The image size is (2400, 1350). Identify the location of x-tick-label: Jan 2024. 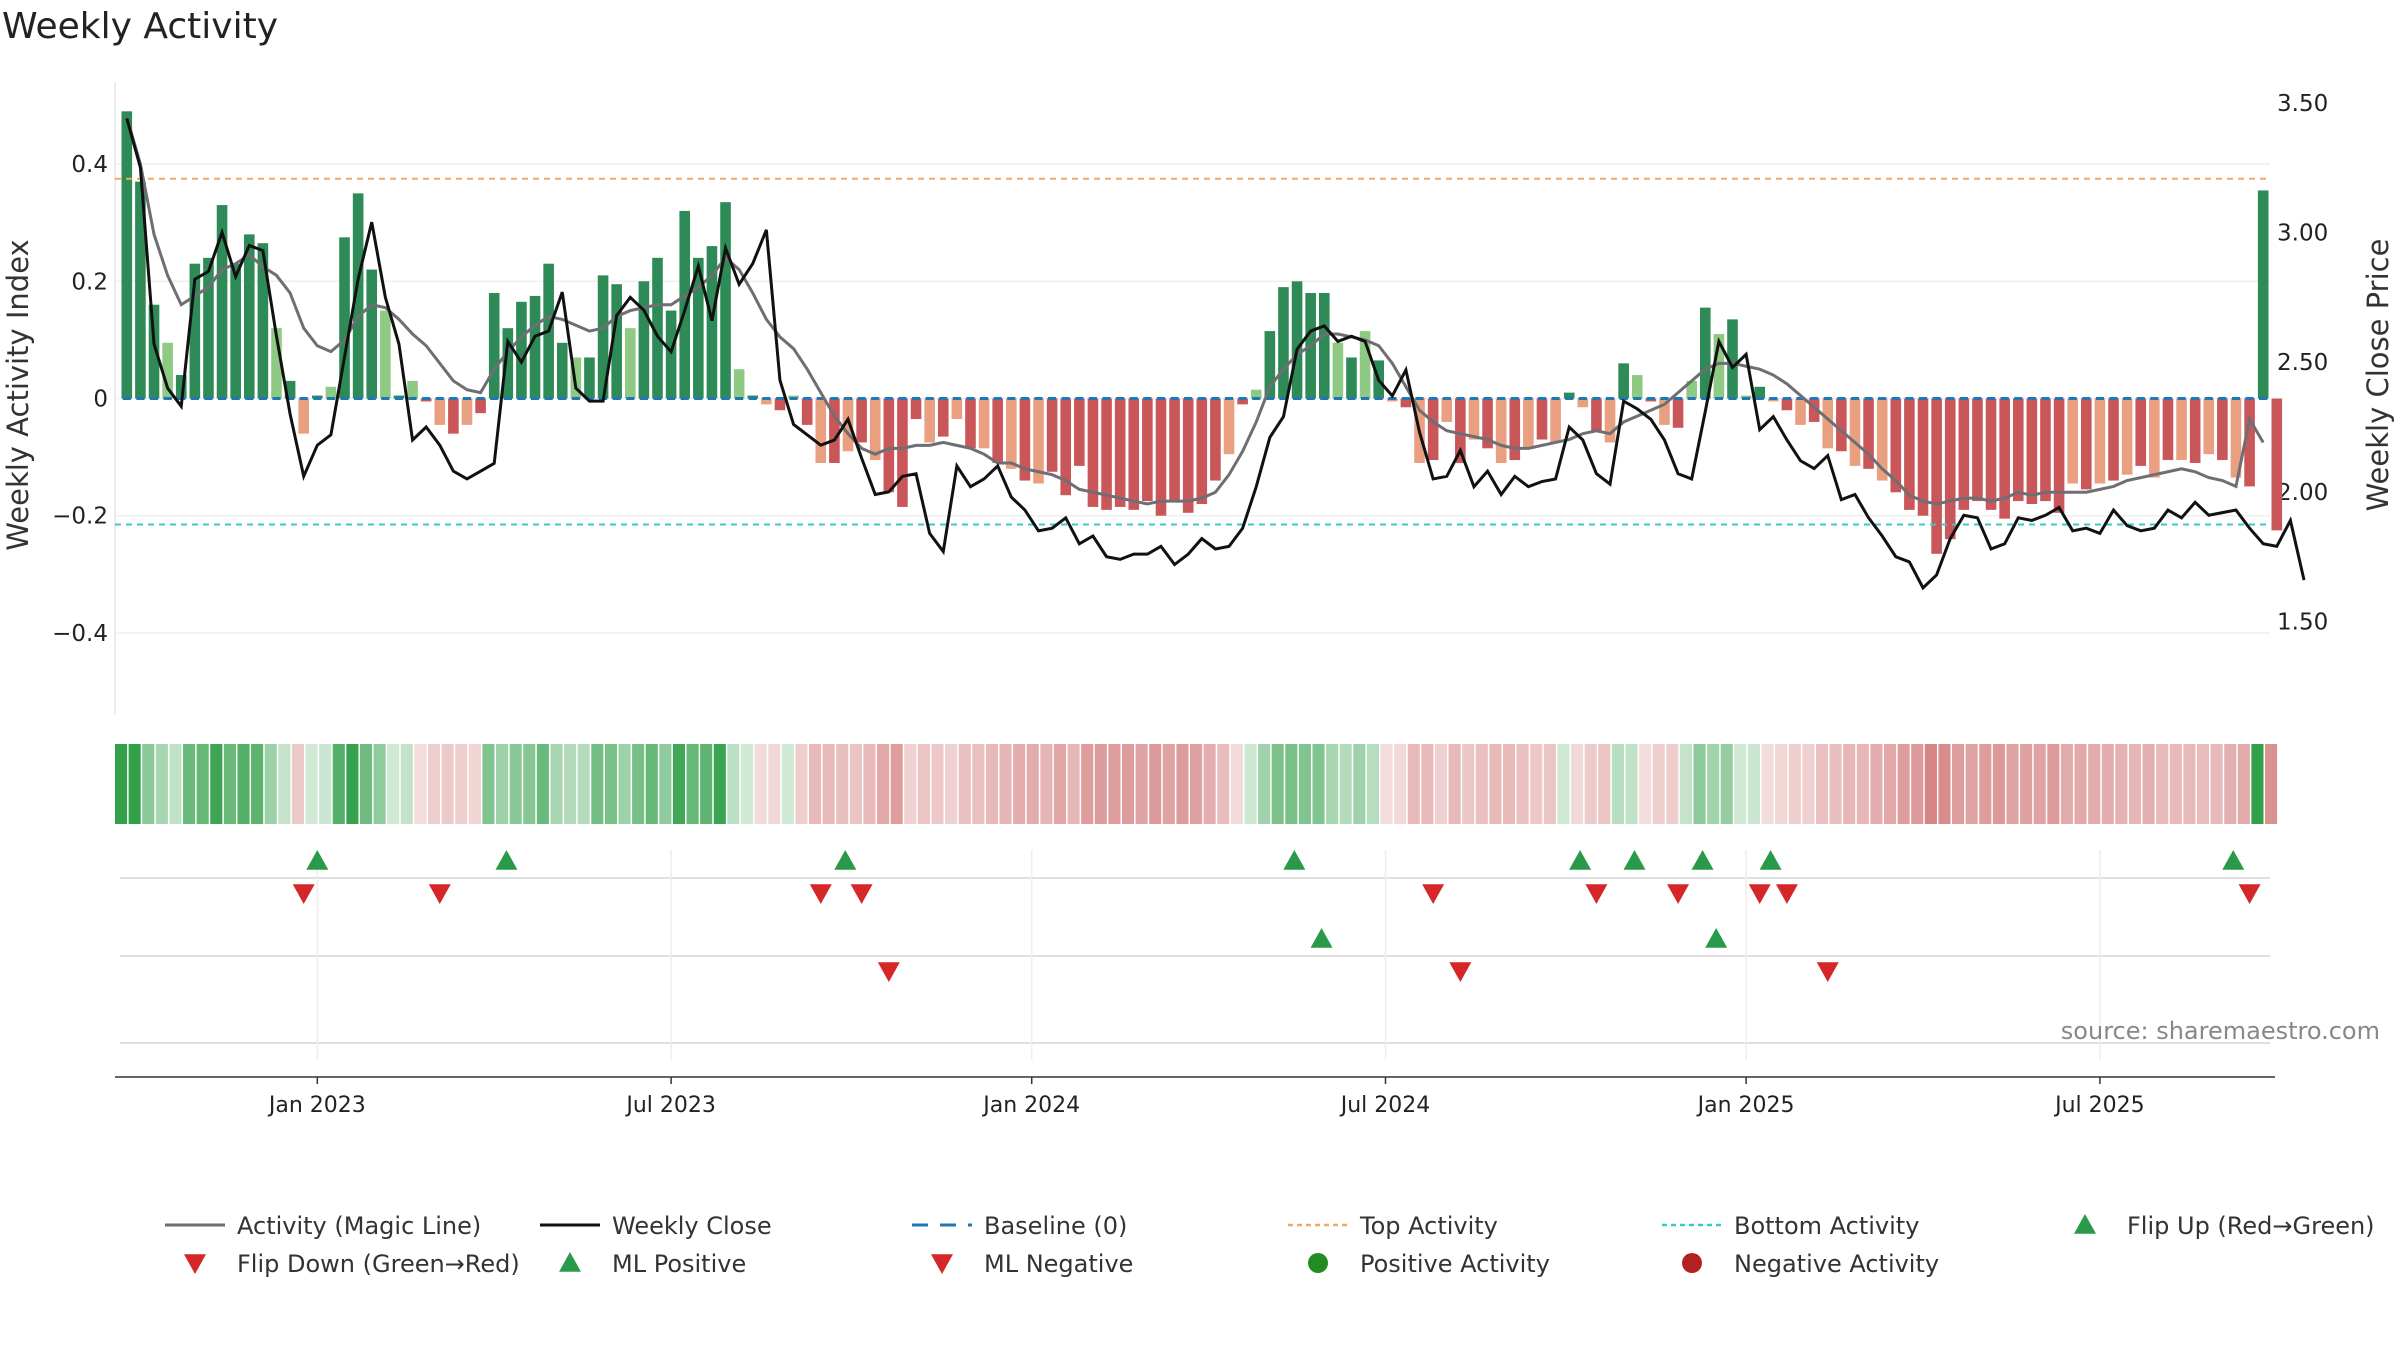
(1030, 1105).